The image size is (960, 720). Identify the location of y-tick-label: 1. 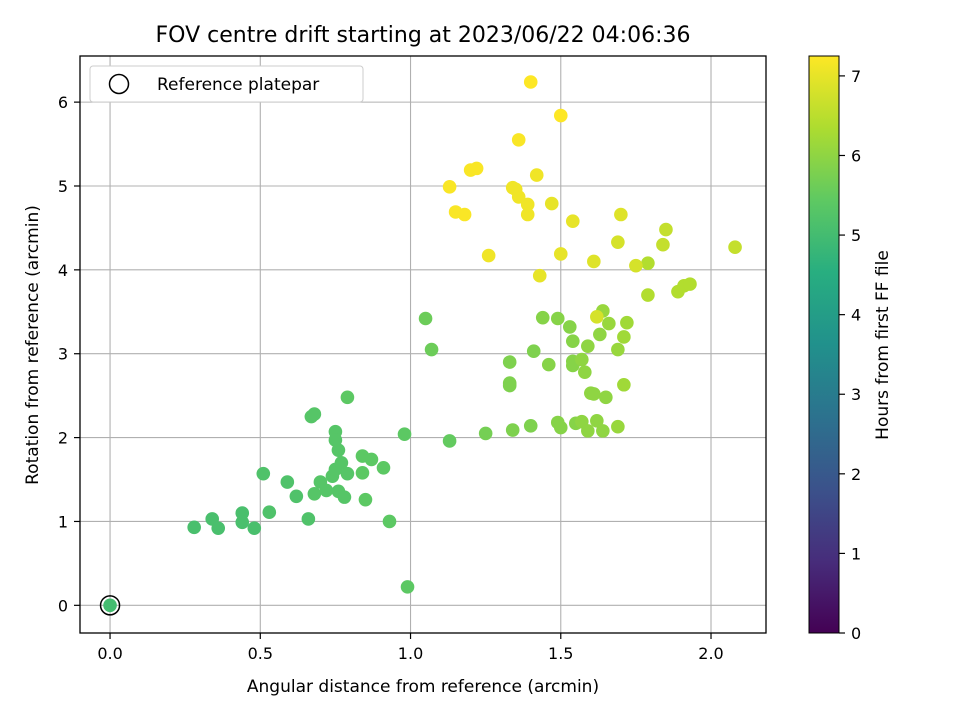
(63, 521).